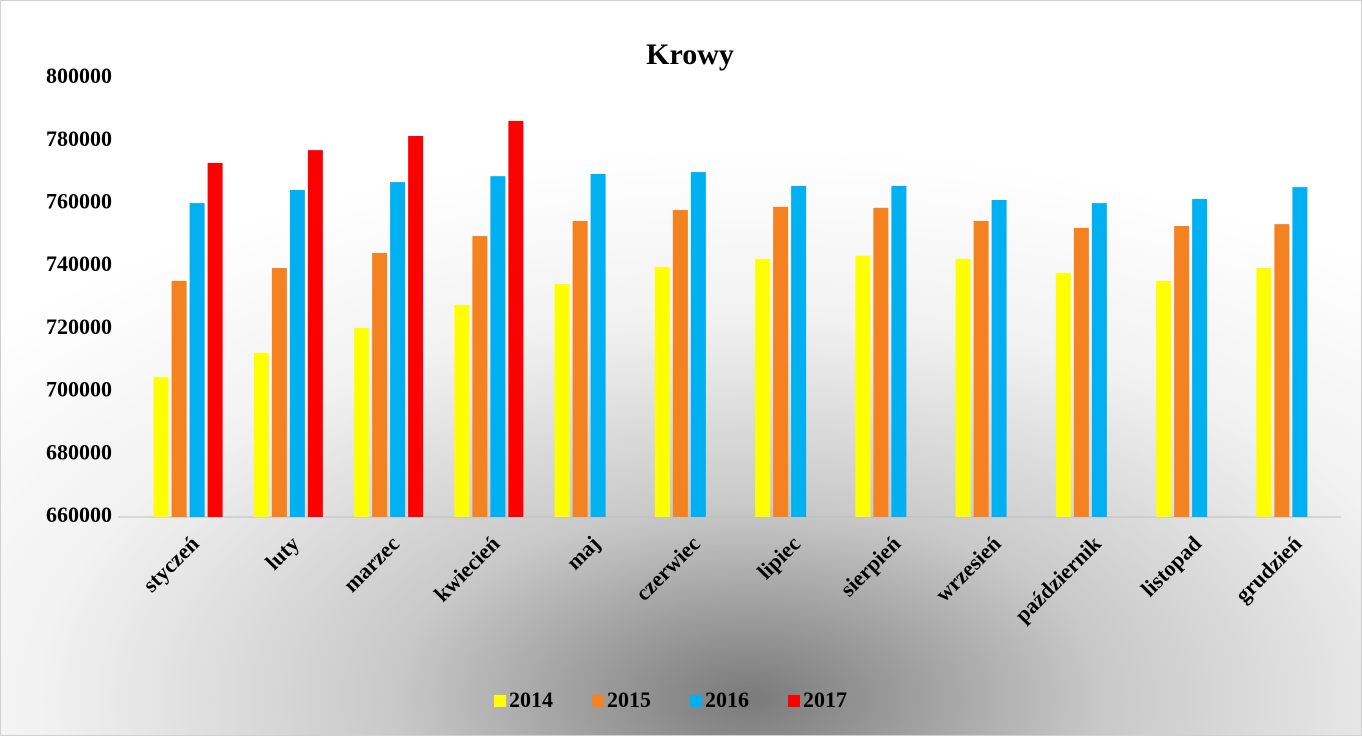 The width and height of the screenshot is (1362, 741). I want to click on y-tick-label: 760000, so click(79, 200).